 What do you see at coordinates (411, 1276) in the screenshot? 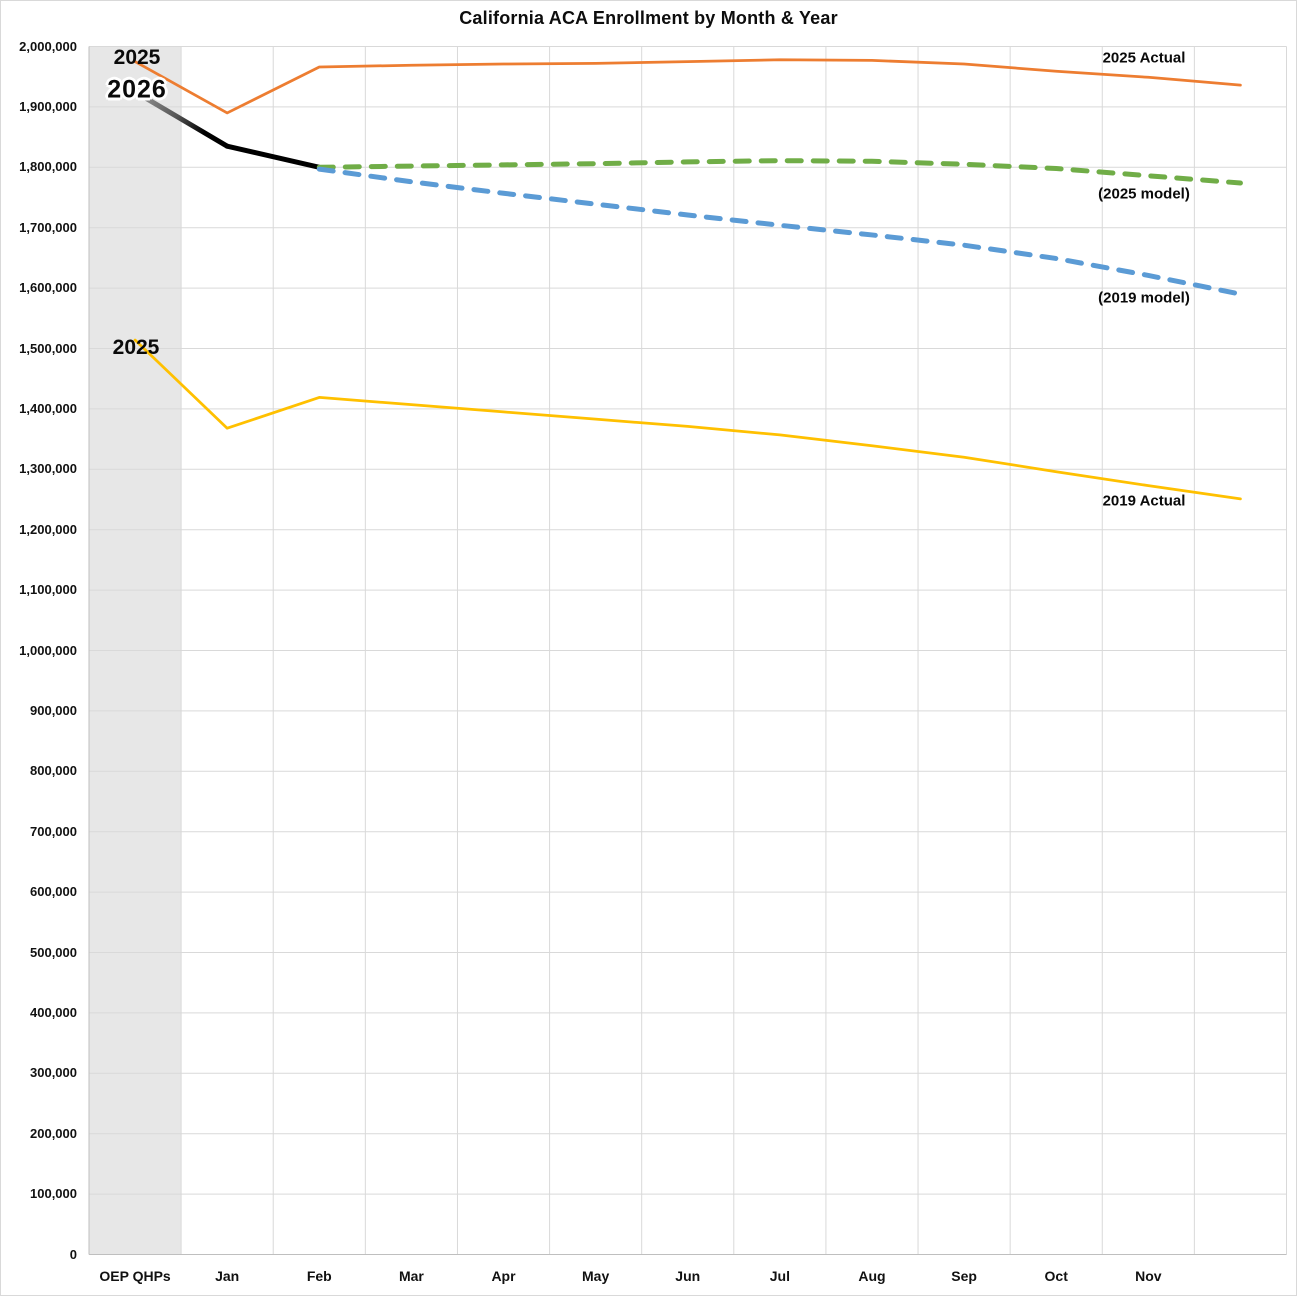
I see `x-axis-tick-label: Mar` at bounding box center [411, 1276].